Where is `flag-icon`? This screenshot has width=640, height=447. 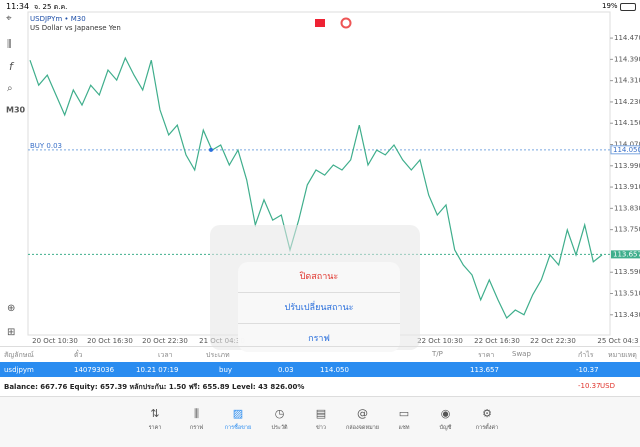
flag-icon is located at coordinates (320, 23).